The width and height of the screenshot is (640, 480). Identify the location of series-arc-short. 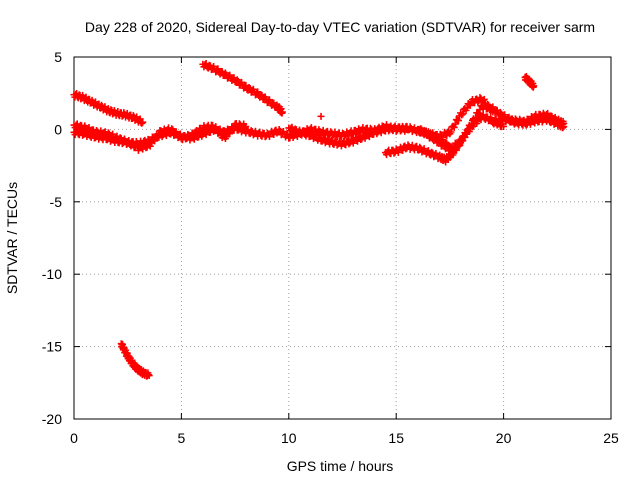
(529, 82).